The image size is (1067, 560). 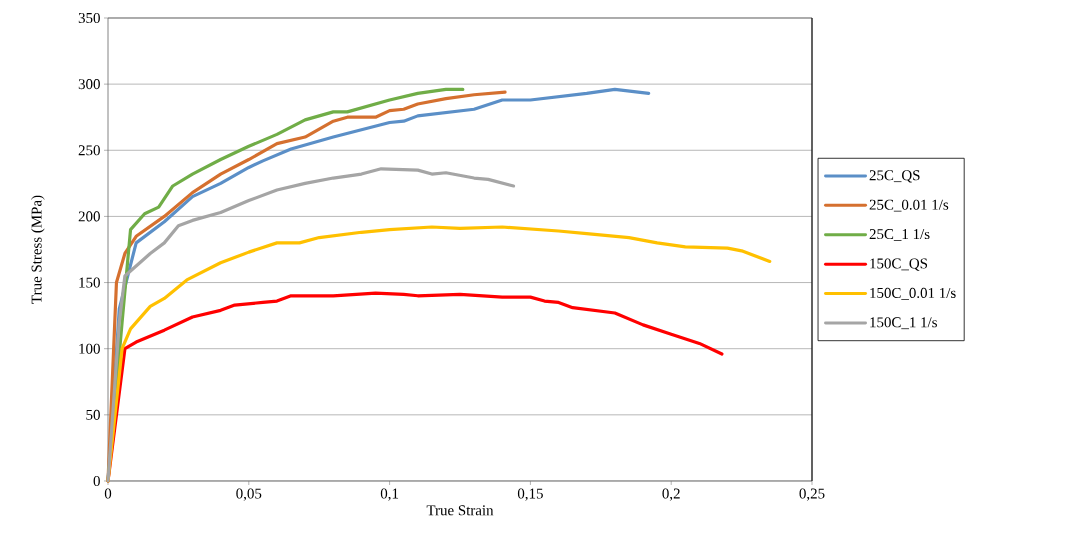 I want to click on y-tick-label: 0, so click(x=96, y=481).